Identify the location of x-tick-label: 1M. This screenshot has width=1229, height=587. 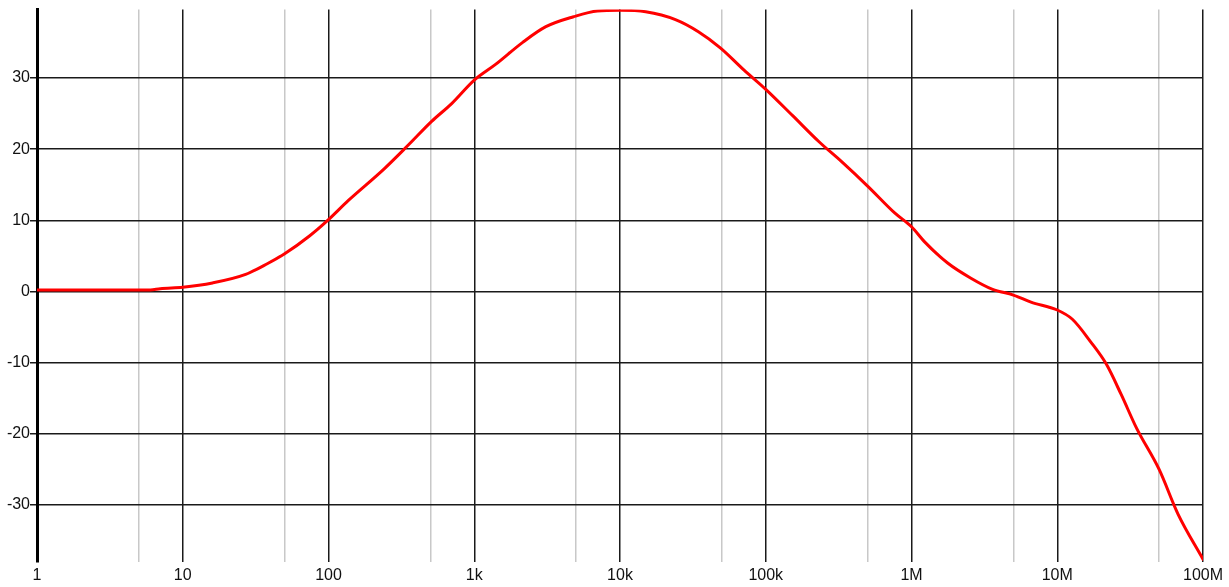
(911, 575).